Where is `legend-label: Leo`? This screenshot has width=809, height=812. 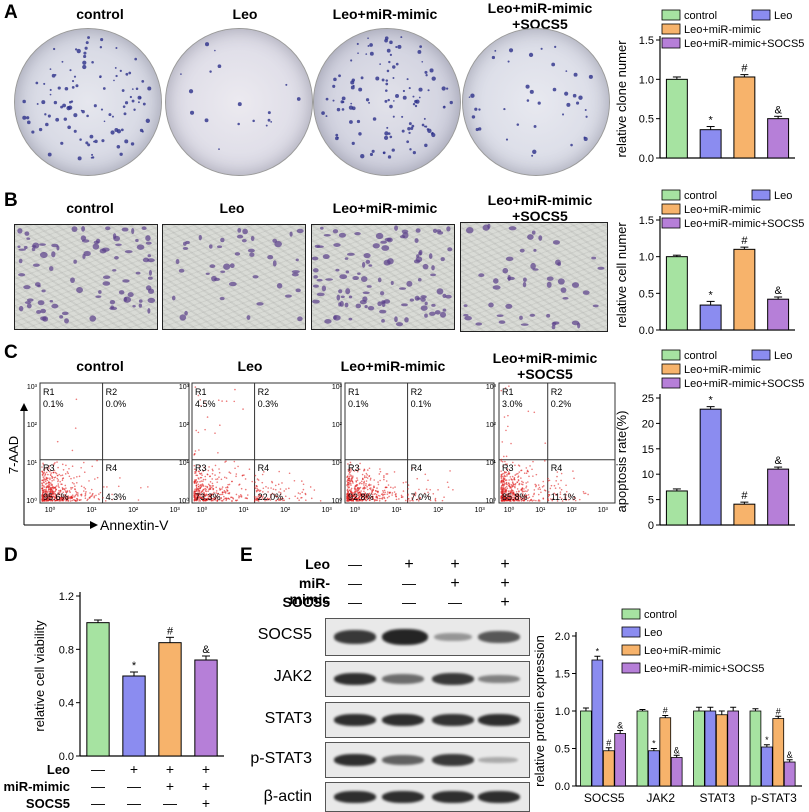 legend-label: Leo is located at coordinates (653, 633).